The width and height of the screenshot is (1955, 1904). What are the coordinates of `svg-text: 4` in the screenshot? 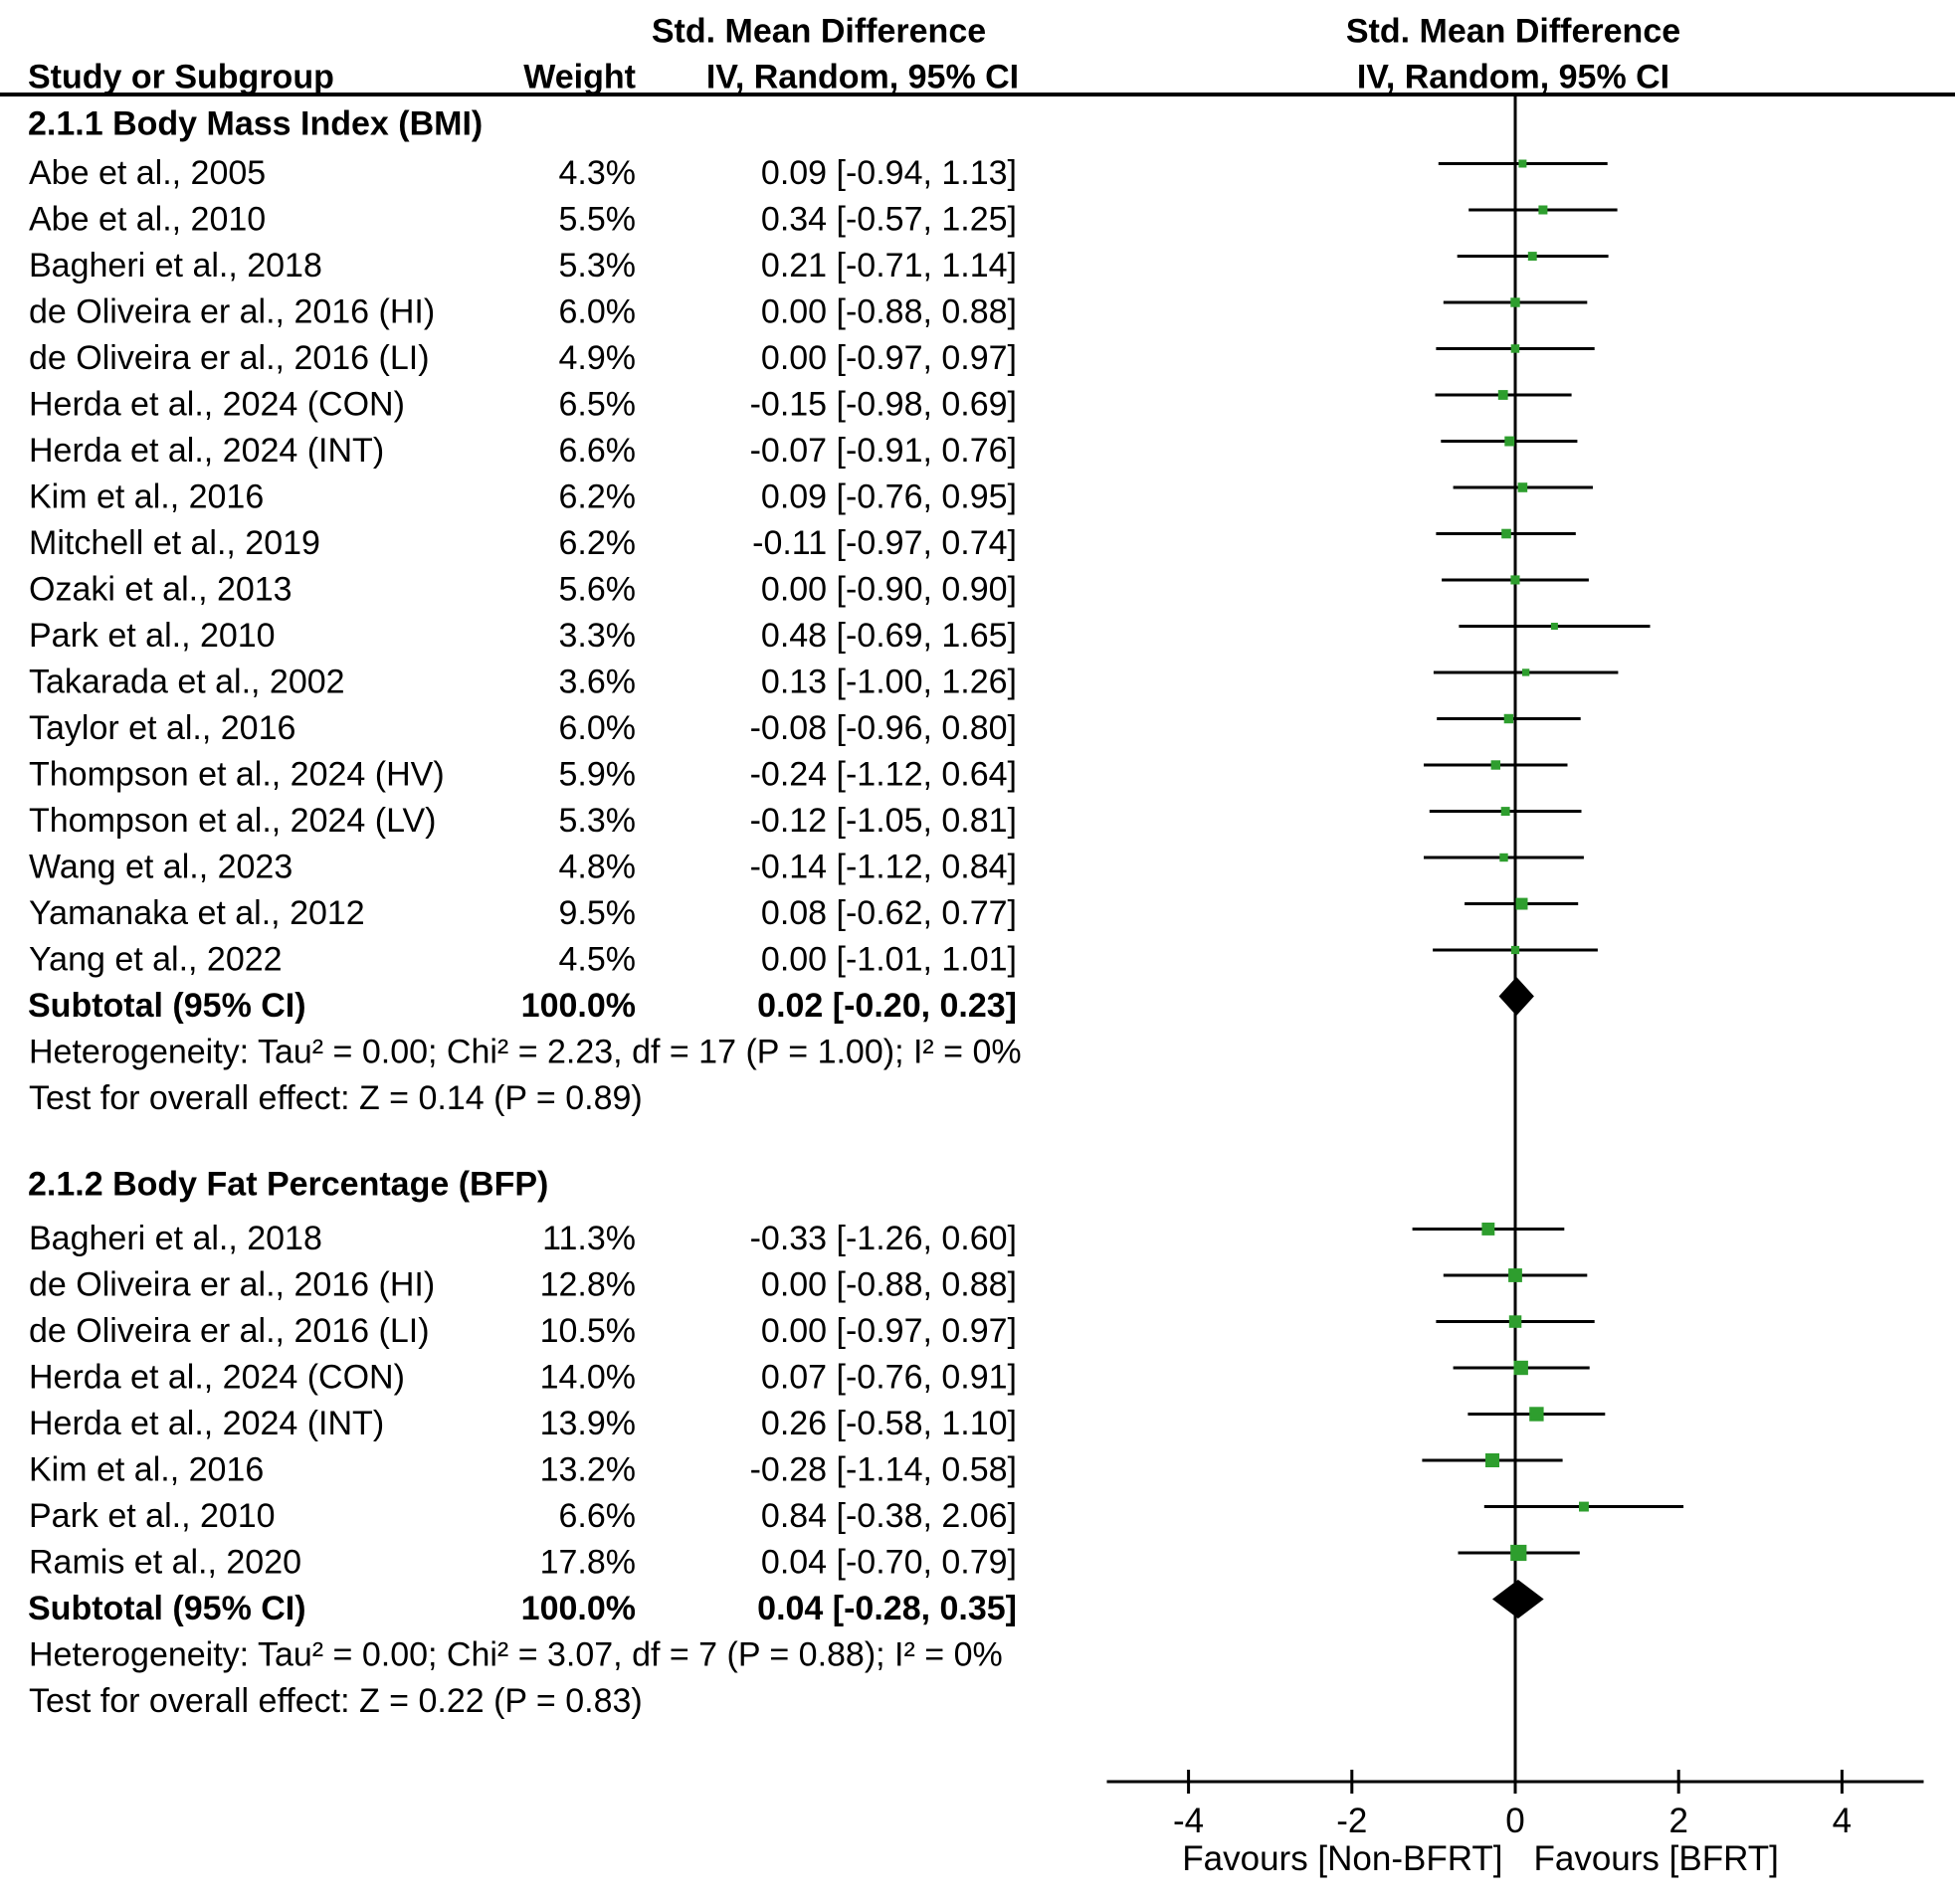 It's located at (1843, 1821).